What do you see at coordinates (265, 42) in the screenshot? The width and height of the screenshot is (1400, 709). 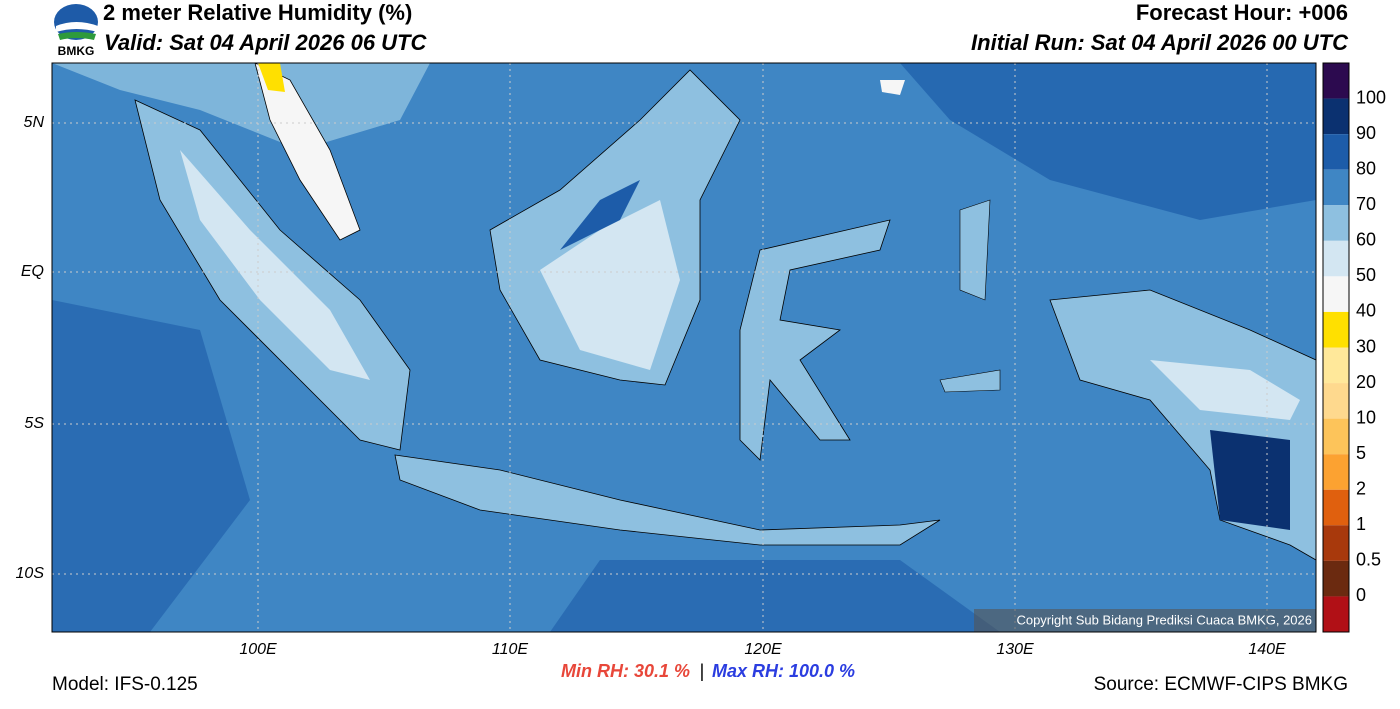 I see `valid-time: Valid: Sat 04 April 2026 06 UTC` at bounding box center [265, 42].